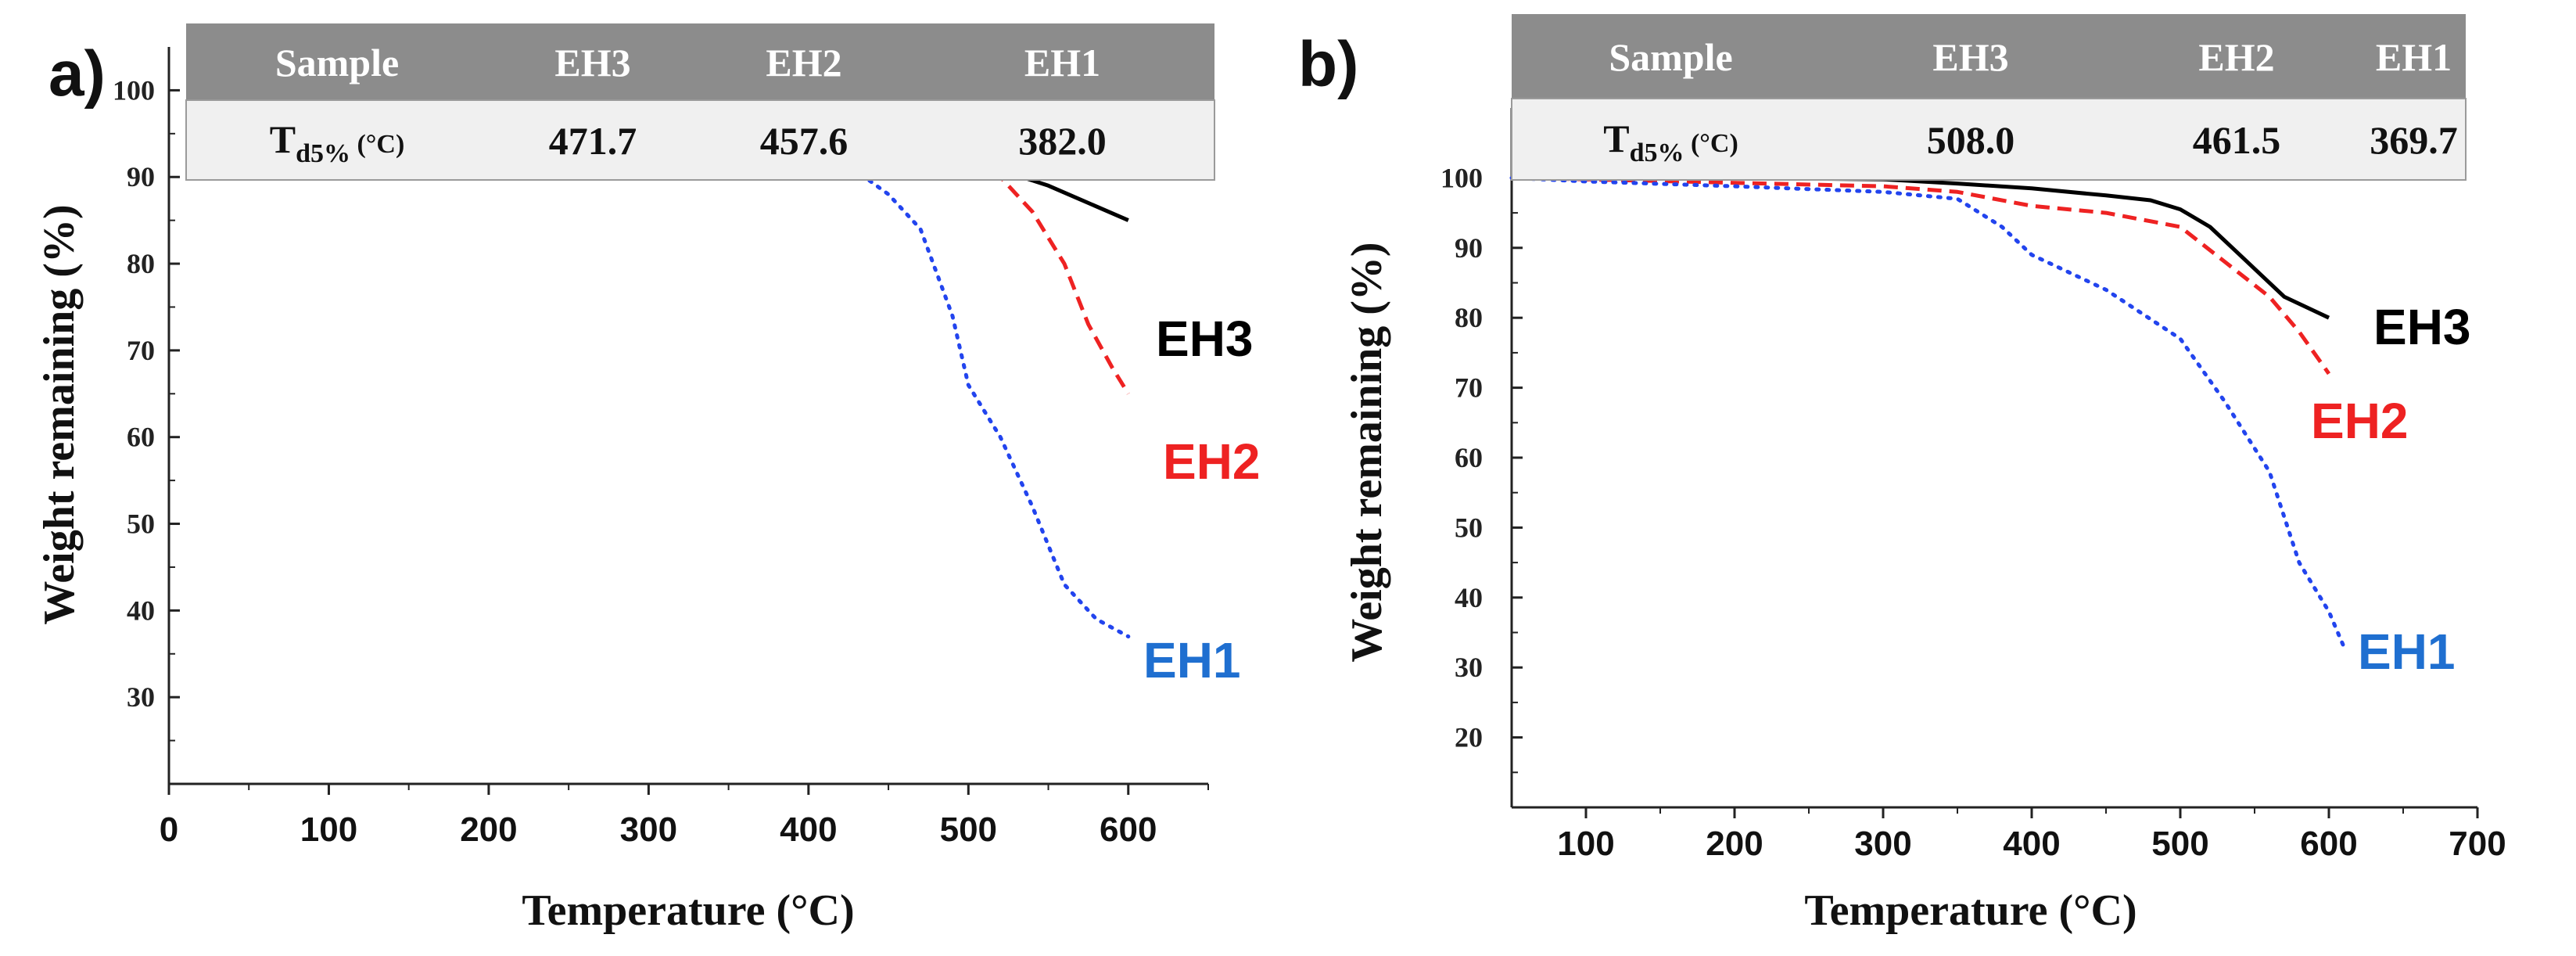  Describe the element at coordinates (805, 141) in the screenshot. I see `table-value-cell: 457.6` at that location.